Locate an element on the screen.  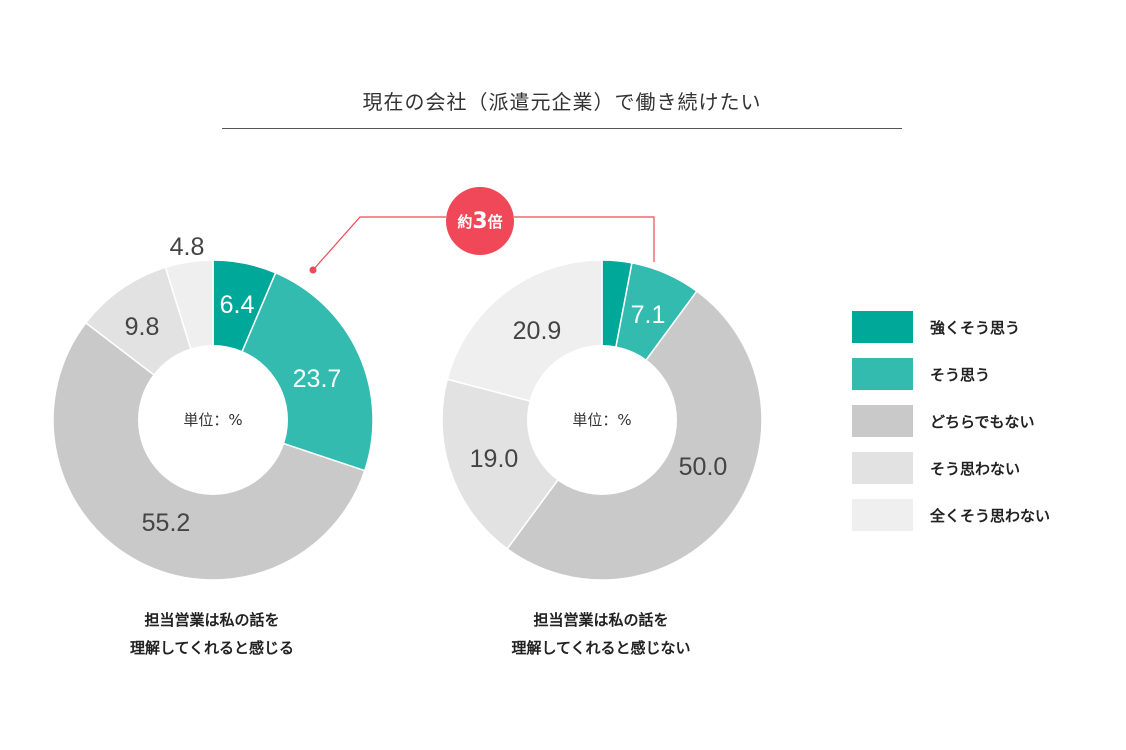
slice-value-label: 50.0 is located at coordinates (703, 467).